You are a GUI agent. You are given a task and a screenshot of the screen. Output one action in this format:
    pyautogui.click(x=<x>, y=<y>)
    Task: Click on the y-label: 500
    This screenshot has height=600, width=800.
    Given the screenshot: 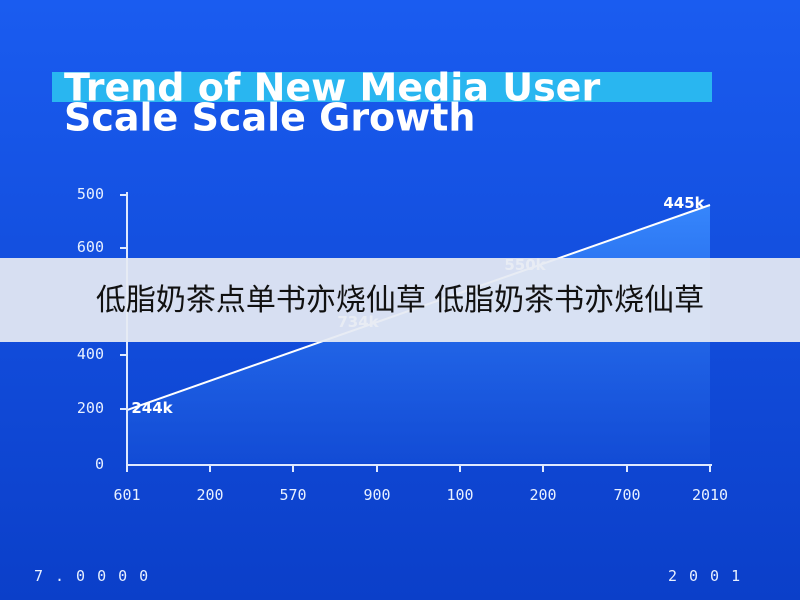 What is the action you would take?
    pyautogui.click(x=90, y=194)
    